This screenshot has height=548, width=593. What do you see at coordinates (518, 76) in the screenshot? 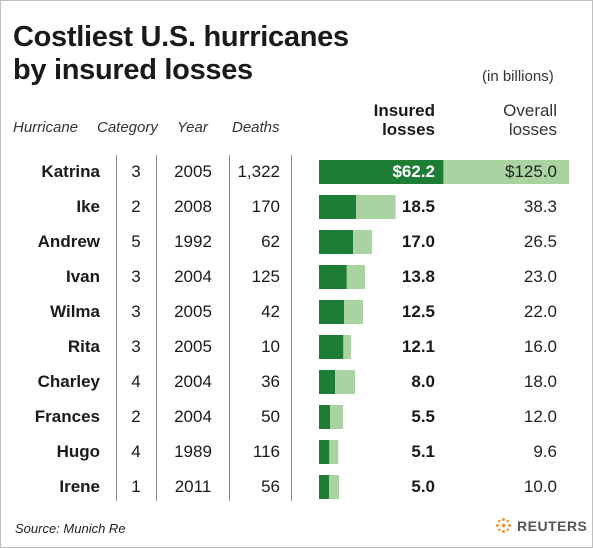
I see `units-note: (in billions)` at bounding box center [518, 76].